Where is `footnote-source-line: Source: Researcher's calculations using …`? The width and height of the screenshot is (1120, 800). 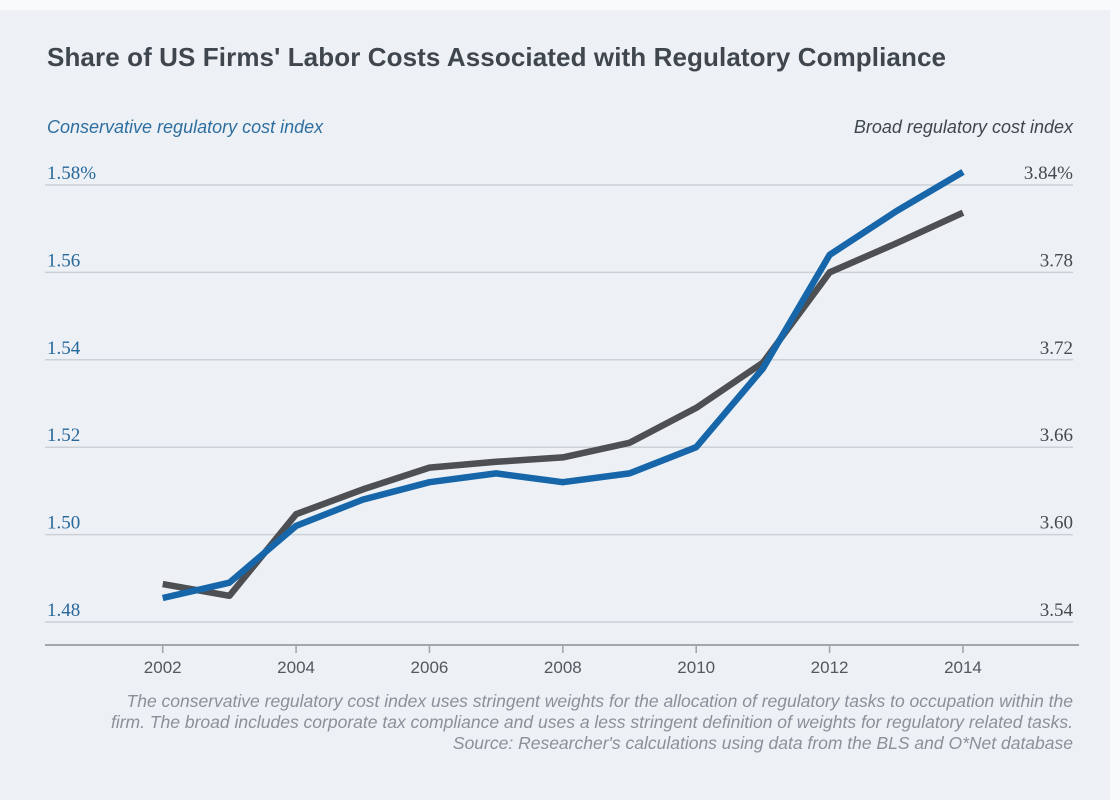 footnote-source-line: Source: Researcher's calculations using … is located at coordinates (762, 743).